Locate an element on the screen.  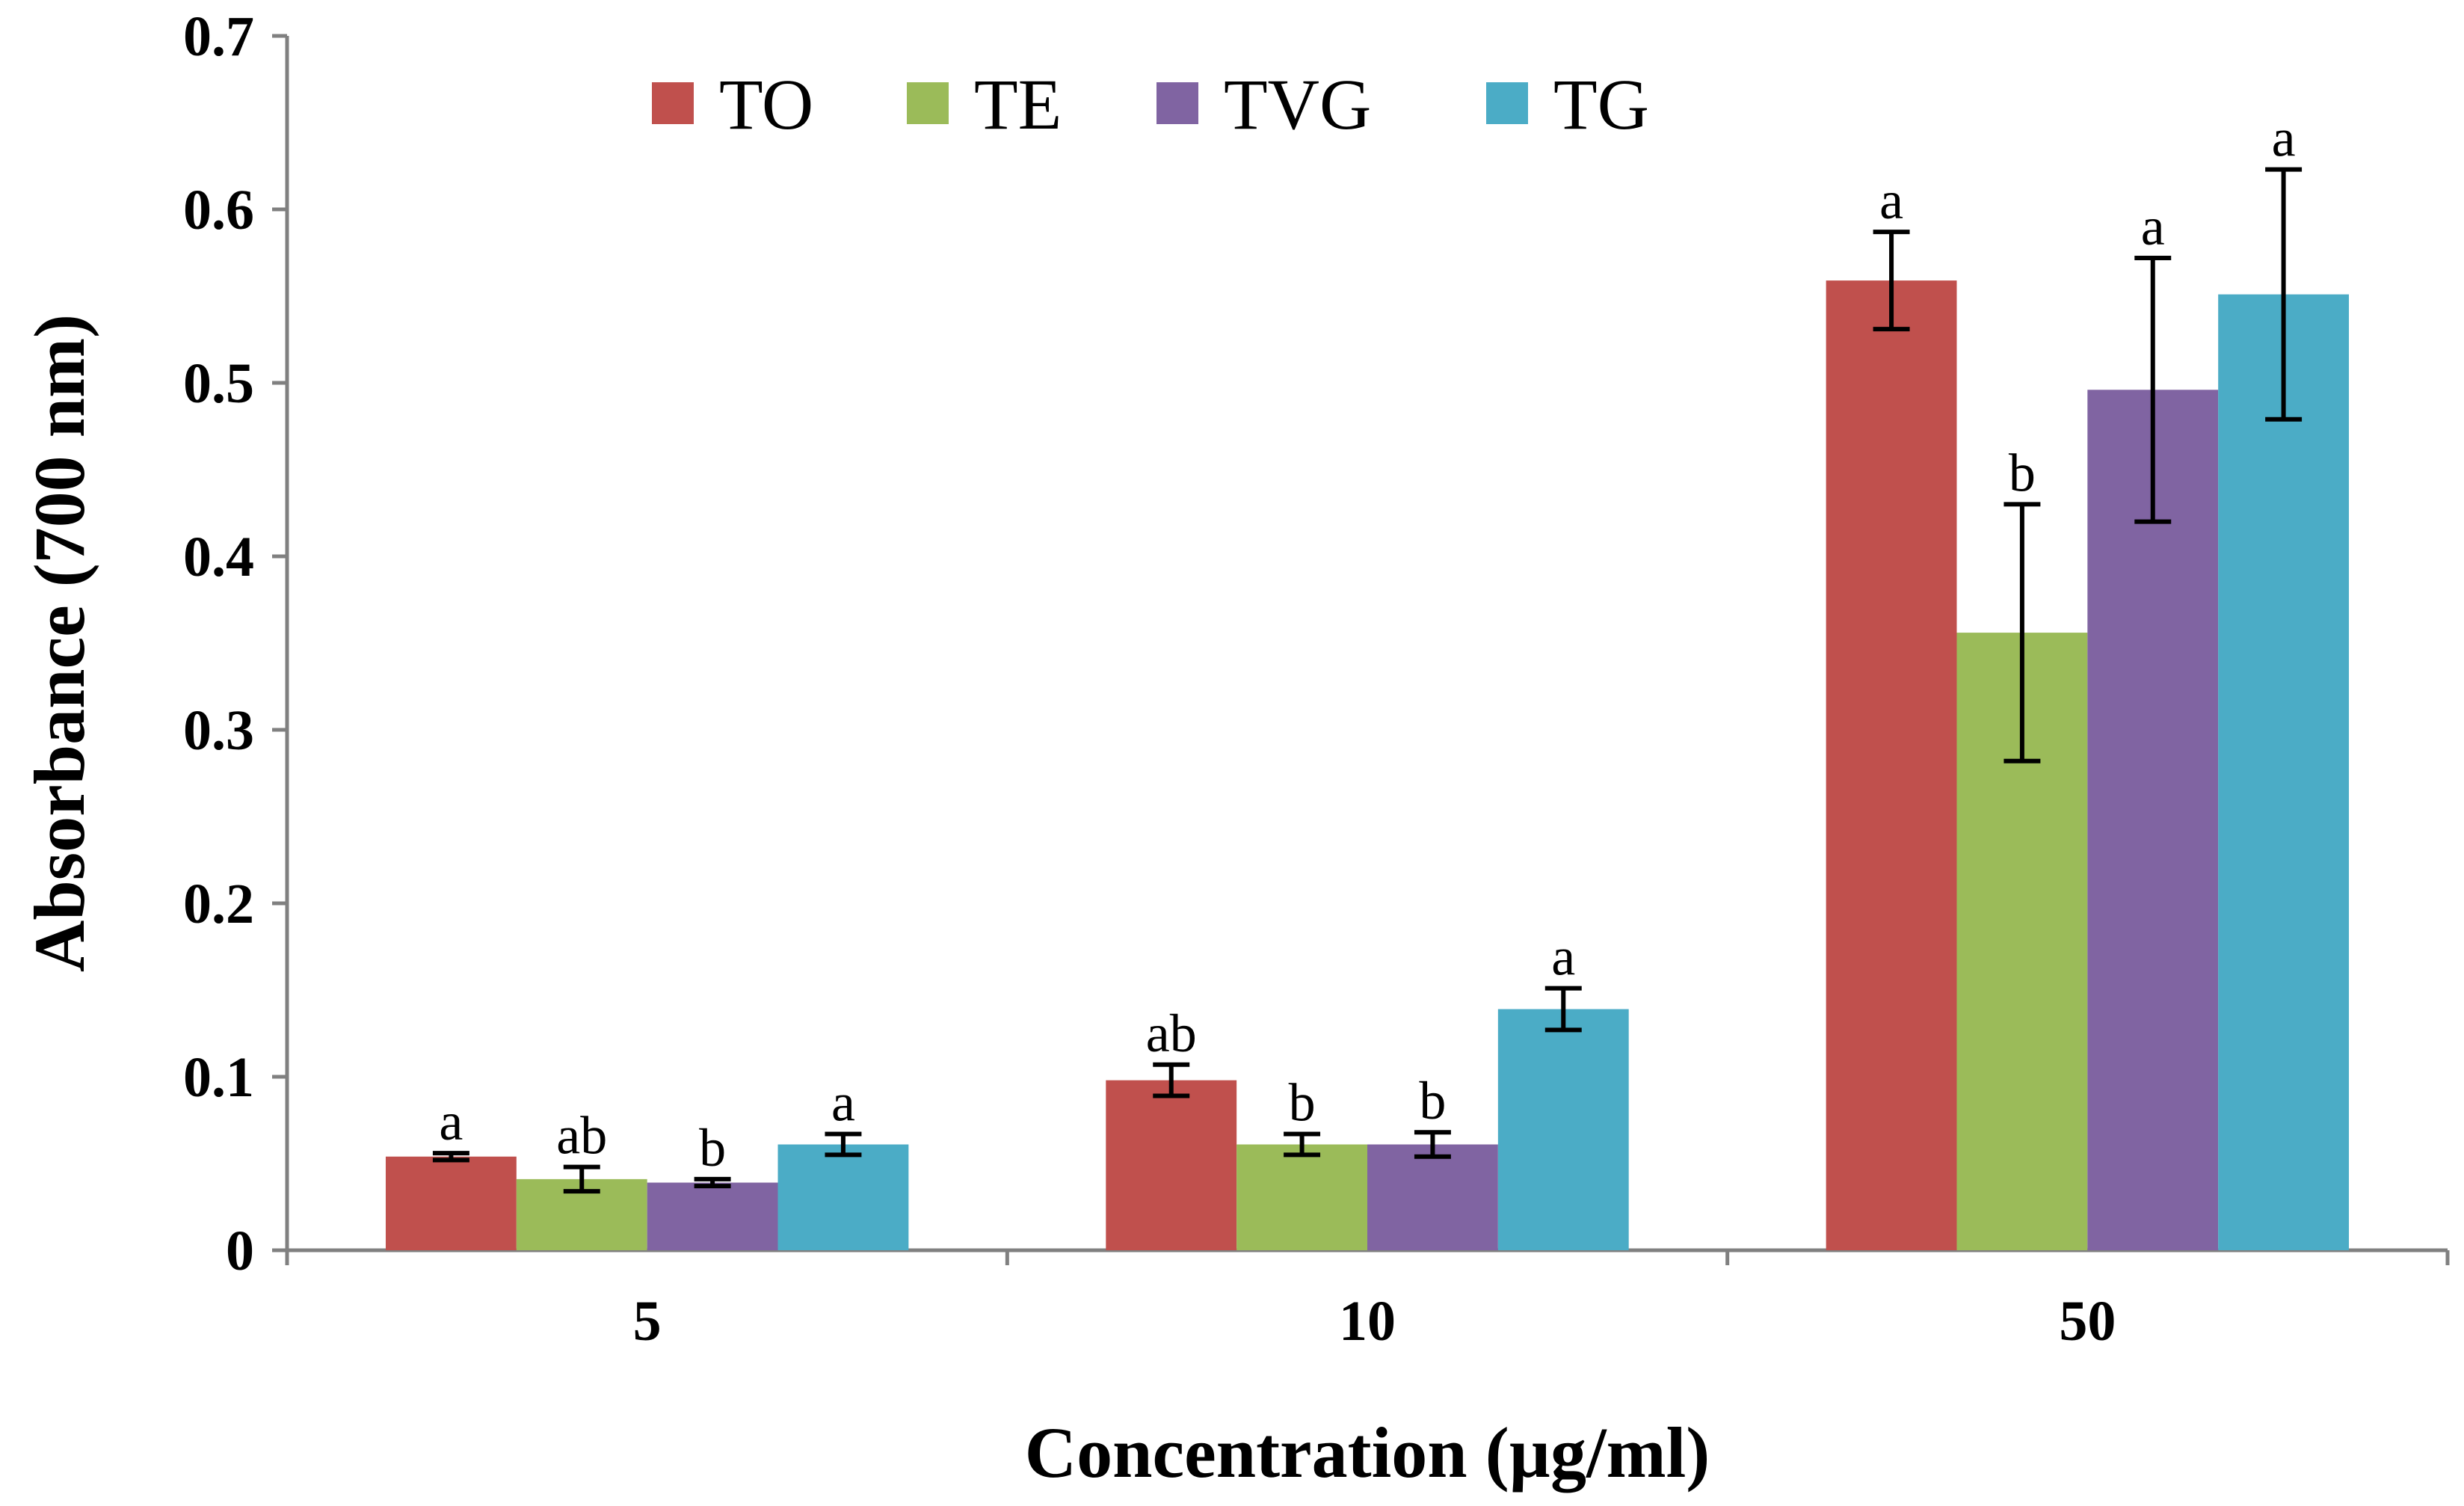
y-tick-label: 0.6 is located at coordinates (218, 210).